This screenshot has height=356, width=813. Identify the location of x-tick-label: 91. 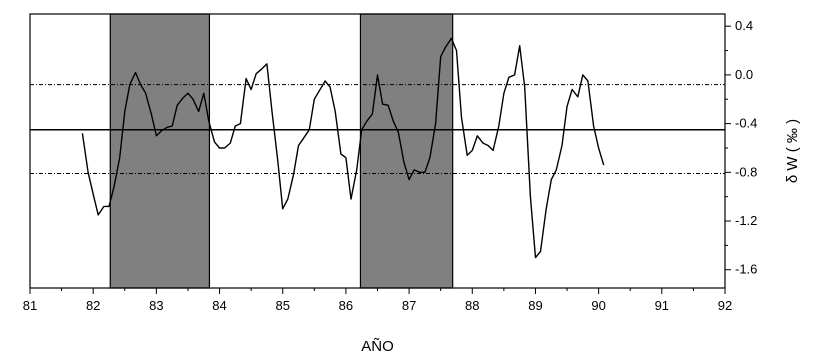
(662, 305).